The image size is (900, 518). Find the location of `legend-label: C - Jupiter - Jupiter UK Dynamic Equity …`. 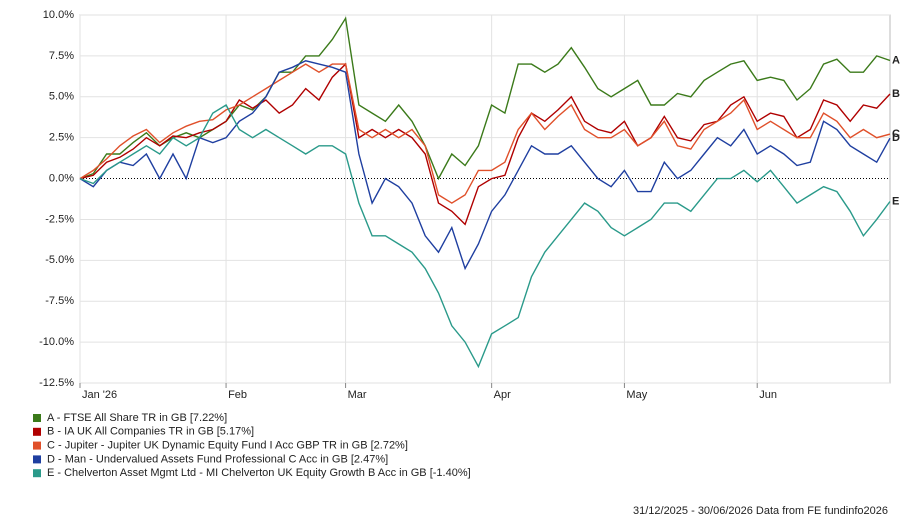

legend-label: C - Jupiter - Jupiter UK Dynamic Equity … is located at coordinates (227, 446).